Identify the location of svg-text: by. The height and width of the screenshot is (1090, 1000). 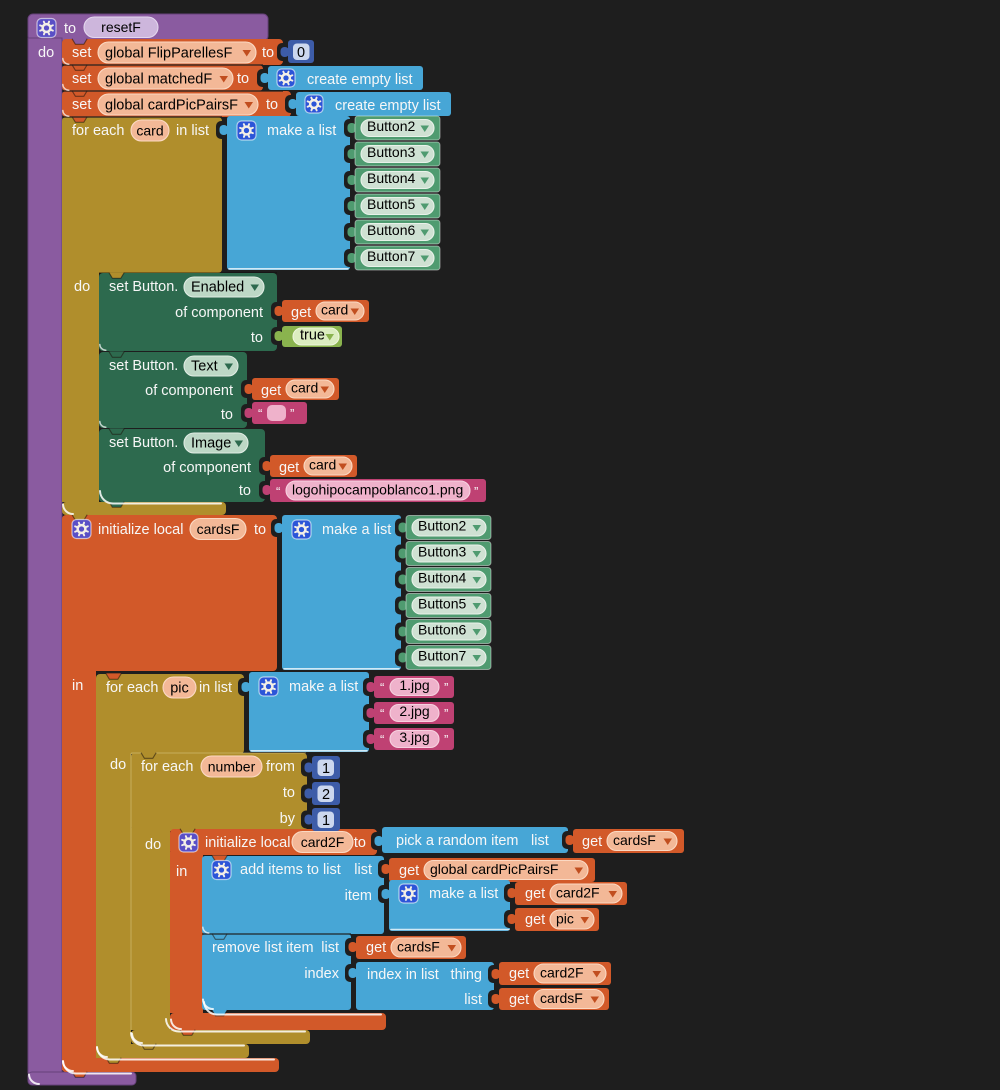
(288, 819).